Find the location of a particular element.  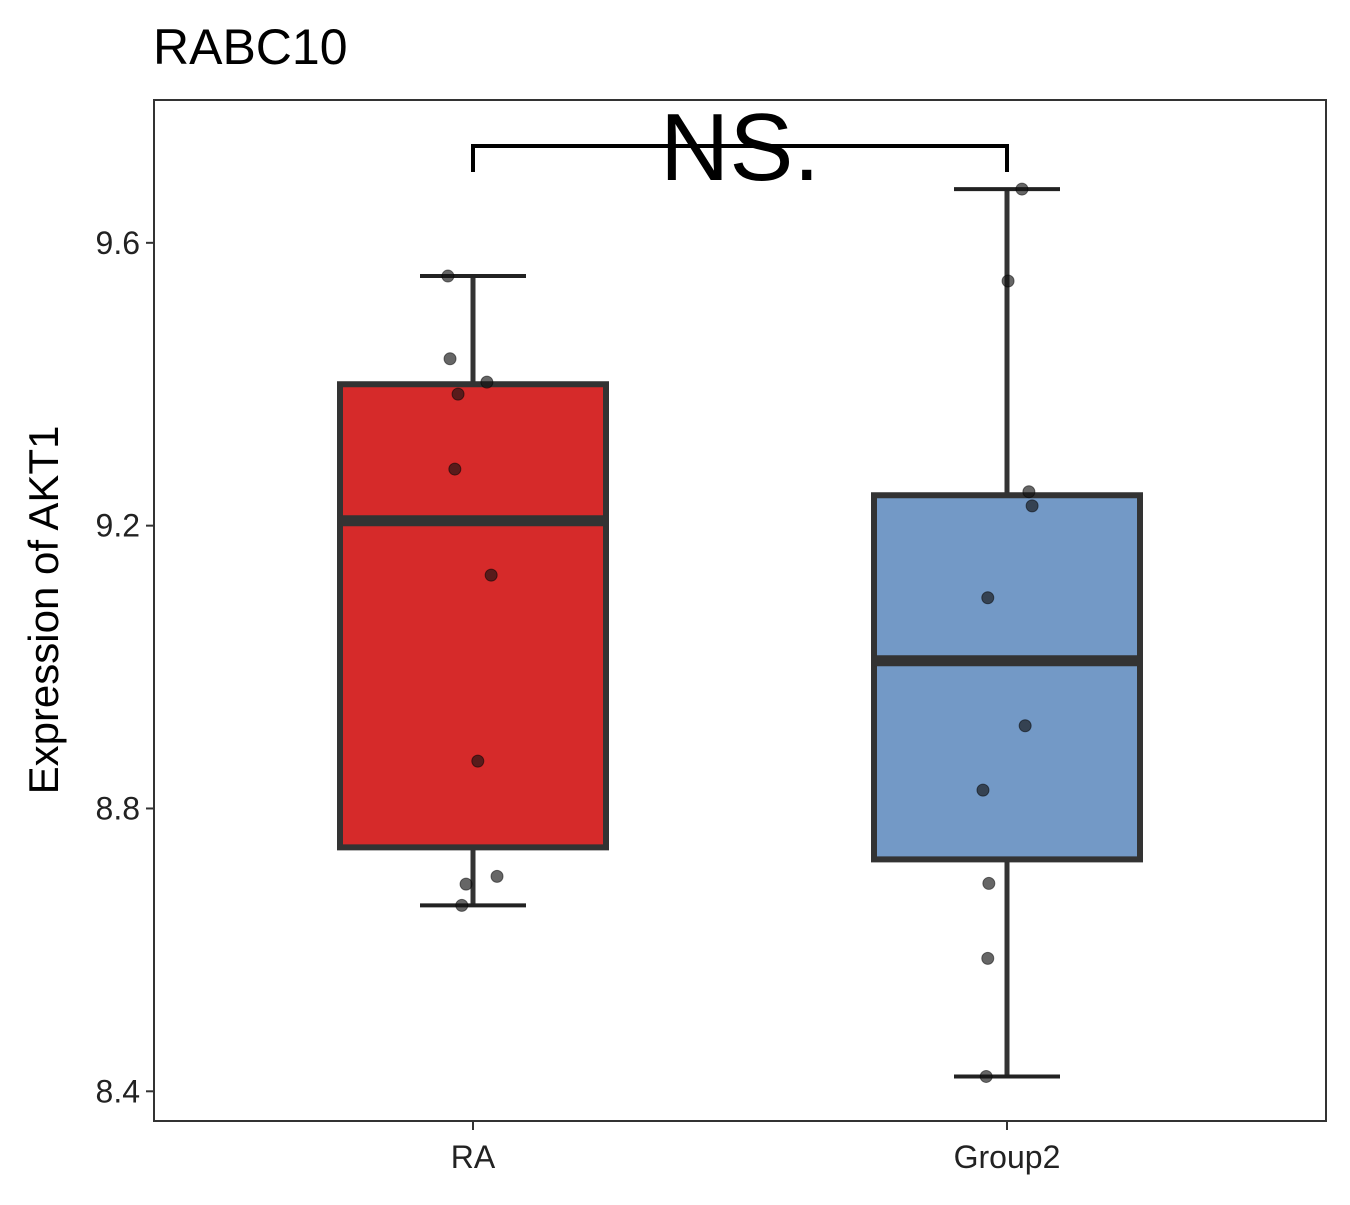

y-tick-label: 9.2 is located at coordinates (118, 526).